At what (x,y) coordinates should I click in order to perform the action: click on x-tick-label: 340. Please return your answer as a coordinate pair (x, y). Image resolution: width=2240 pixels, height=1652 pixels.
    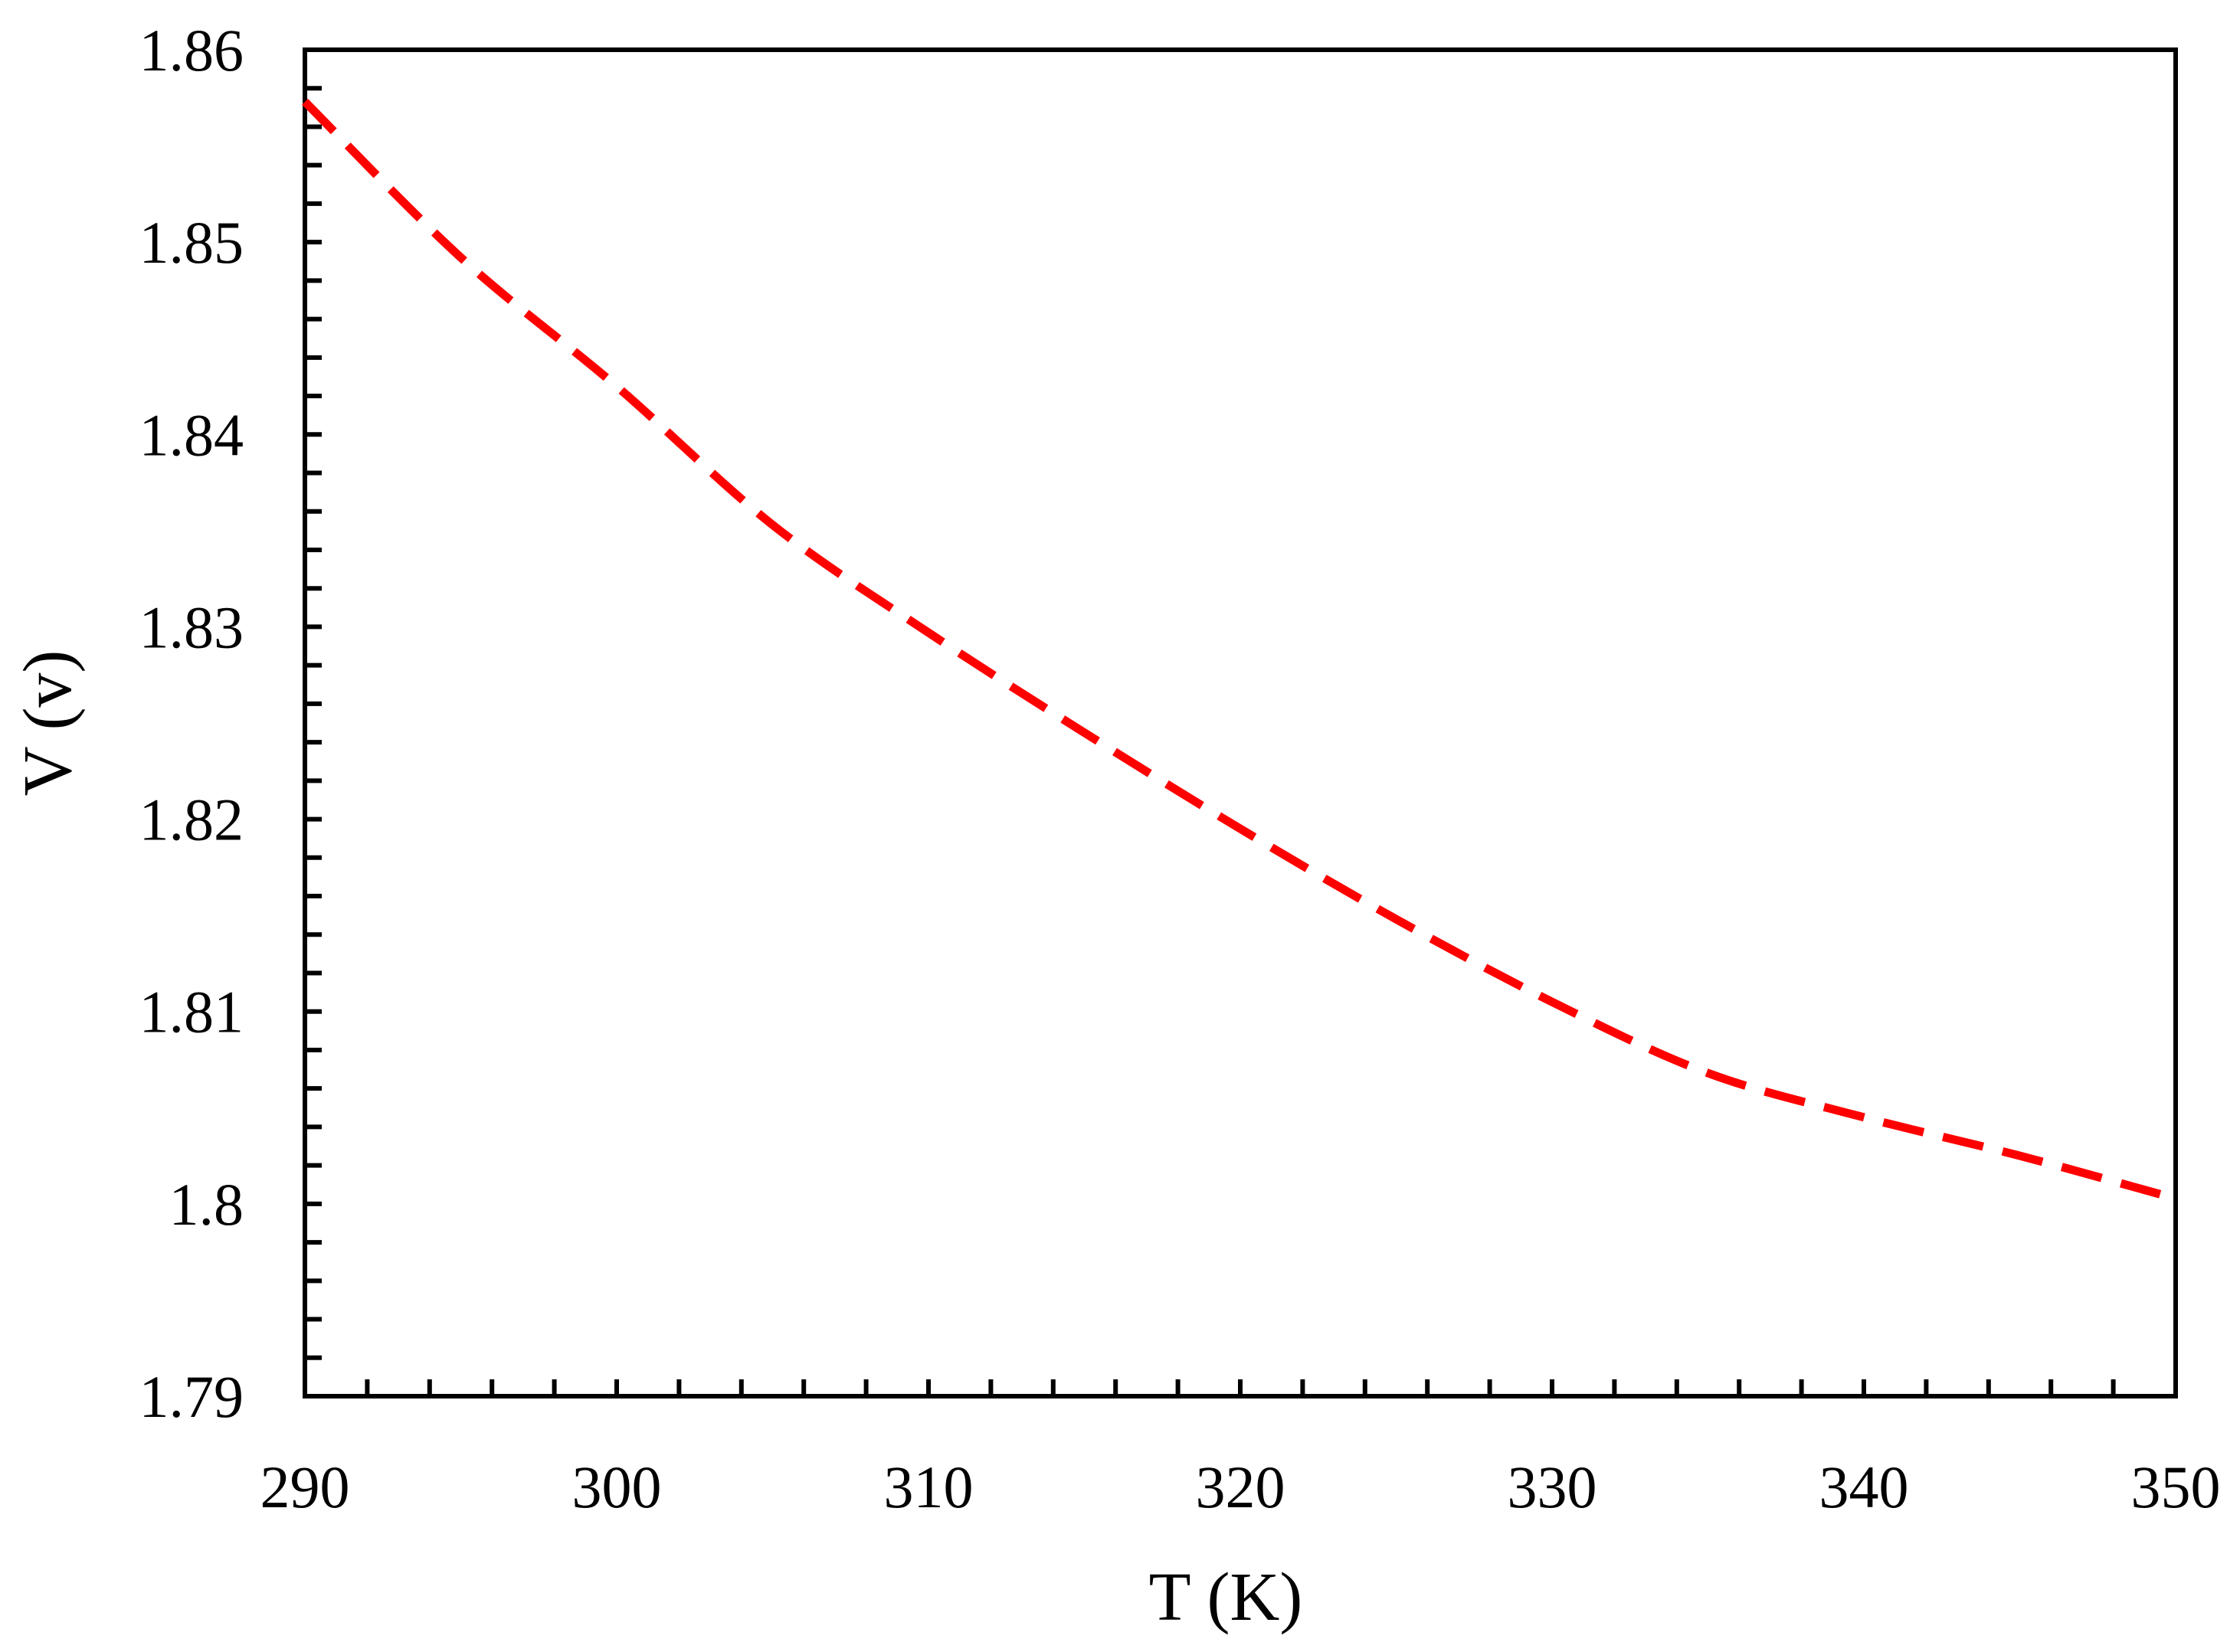
    Looking at the image, I should click on (1864, 1487).